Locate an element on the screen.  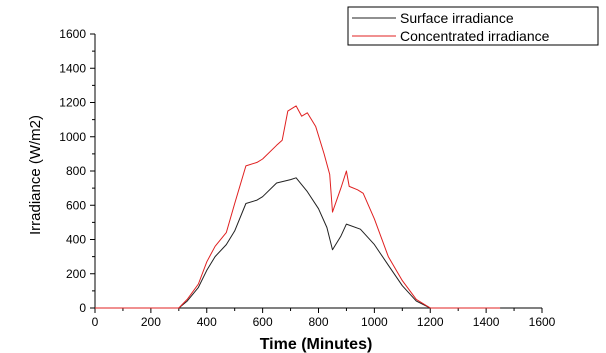
x-axis-ticks: 0 200 400 600 800 1000 1200 1400 1600 is located at coordinates (324, 318).